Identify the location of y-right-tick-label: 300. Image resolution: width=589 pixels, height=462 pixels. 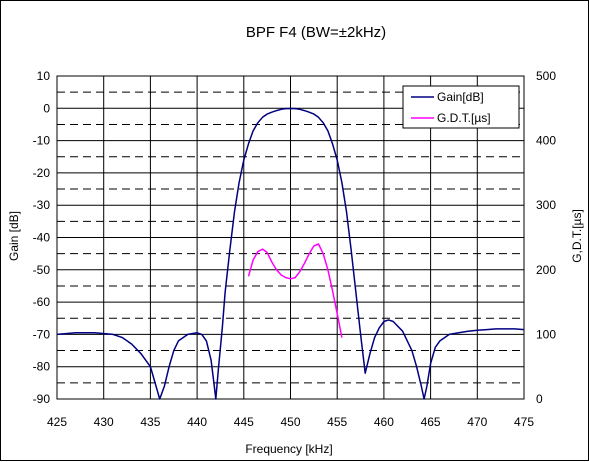
(546, 205).